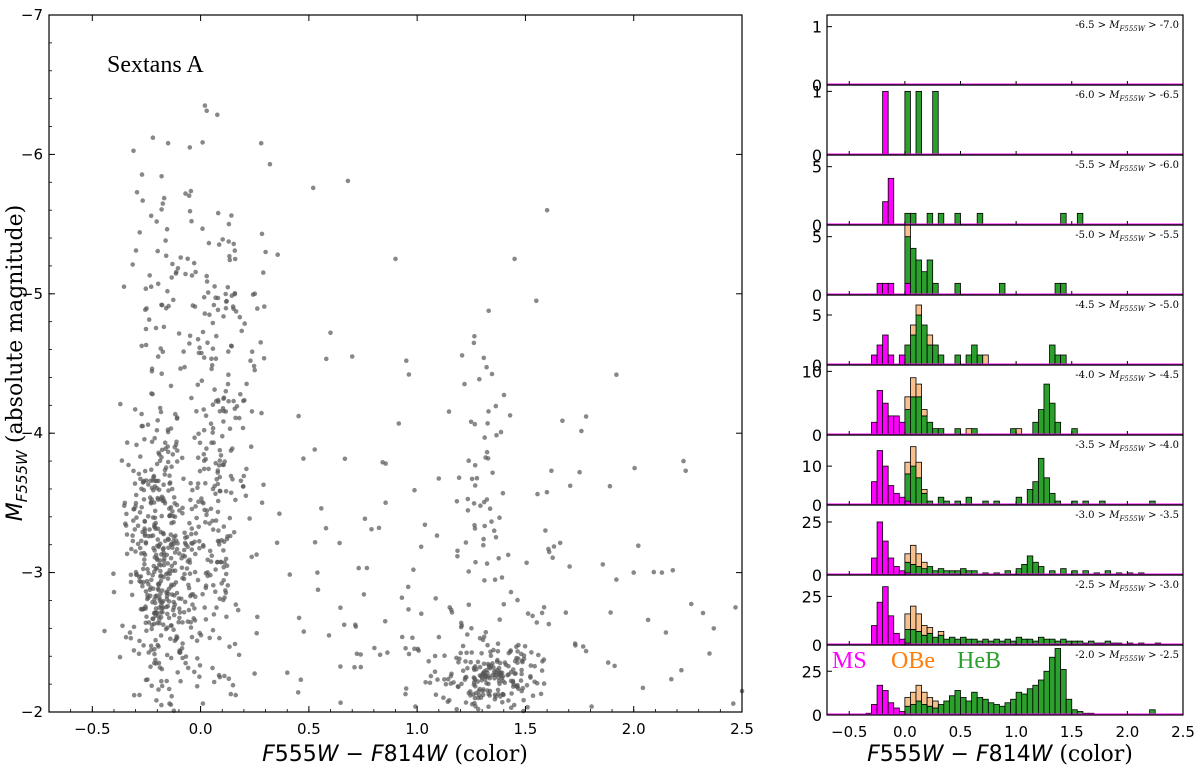 Image resolution: width=1200 pixels, height=783 pixels. Describe the element at coordinates (1183, 732) in the screenshot. I see `hist-x-tick-label: 2.5` at that location.